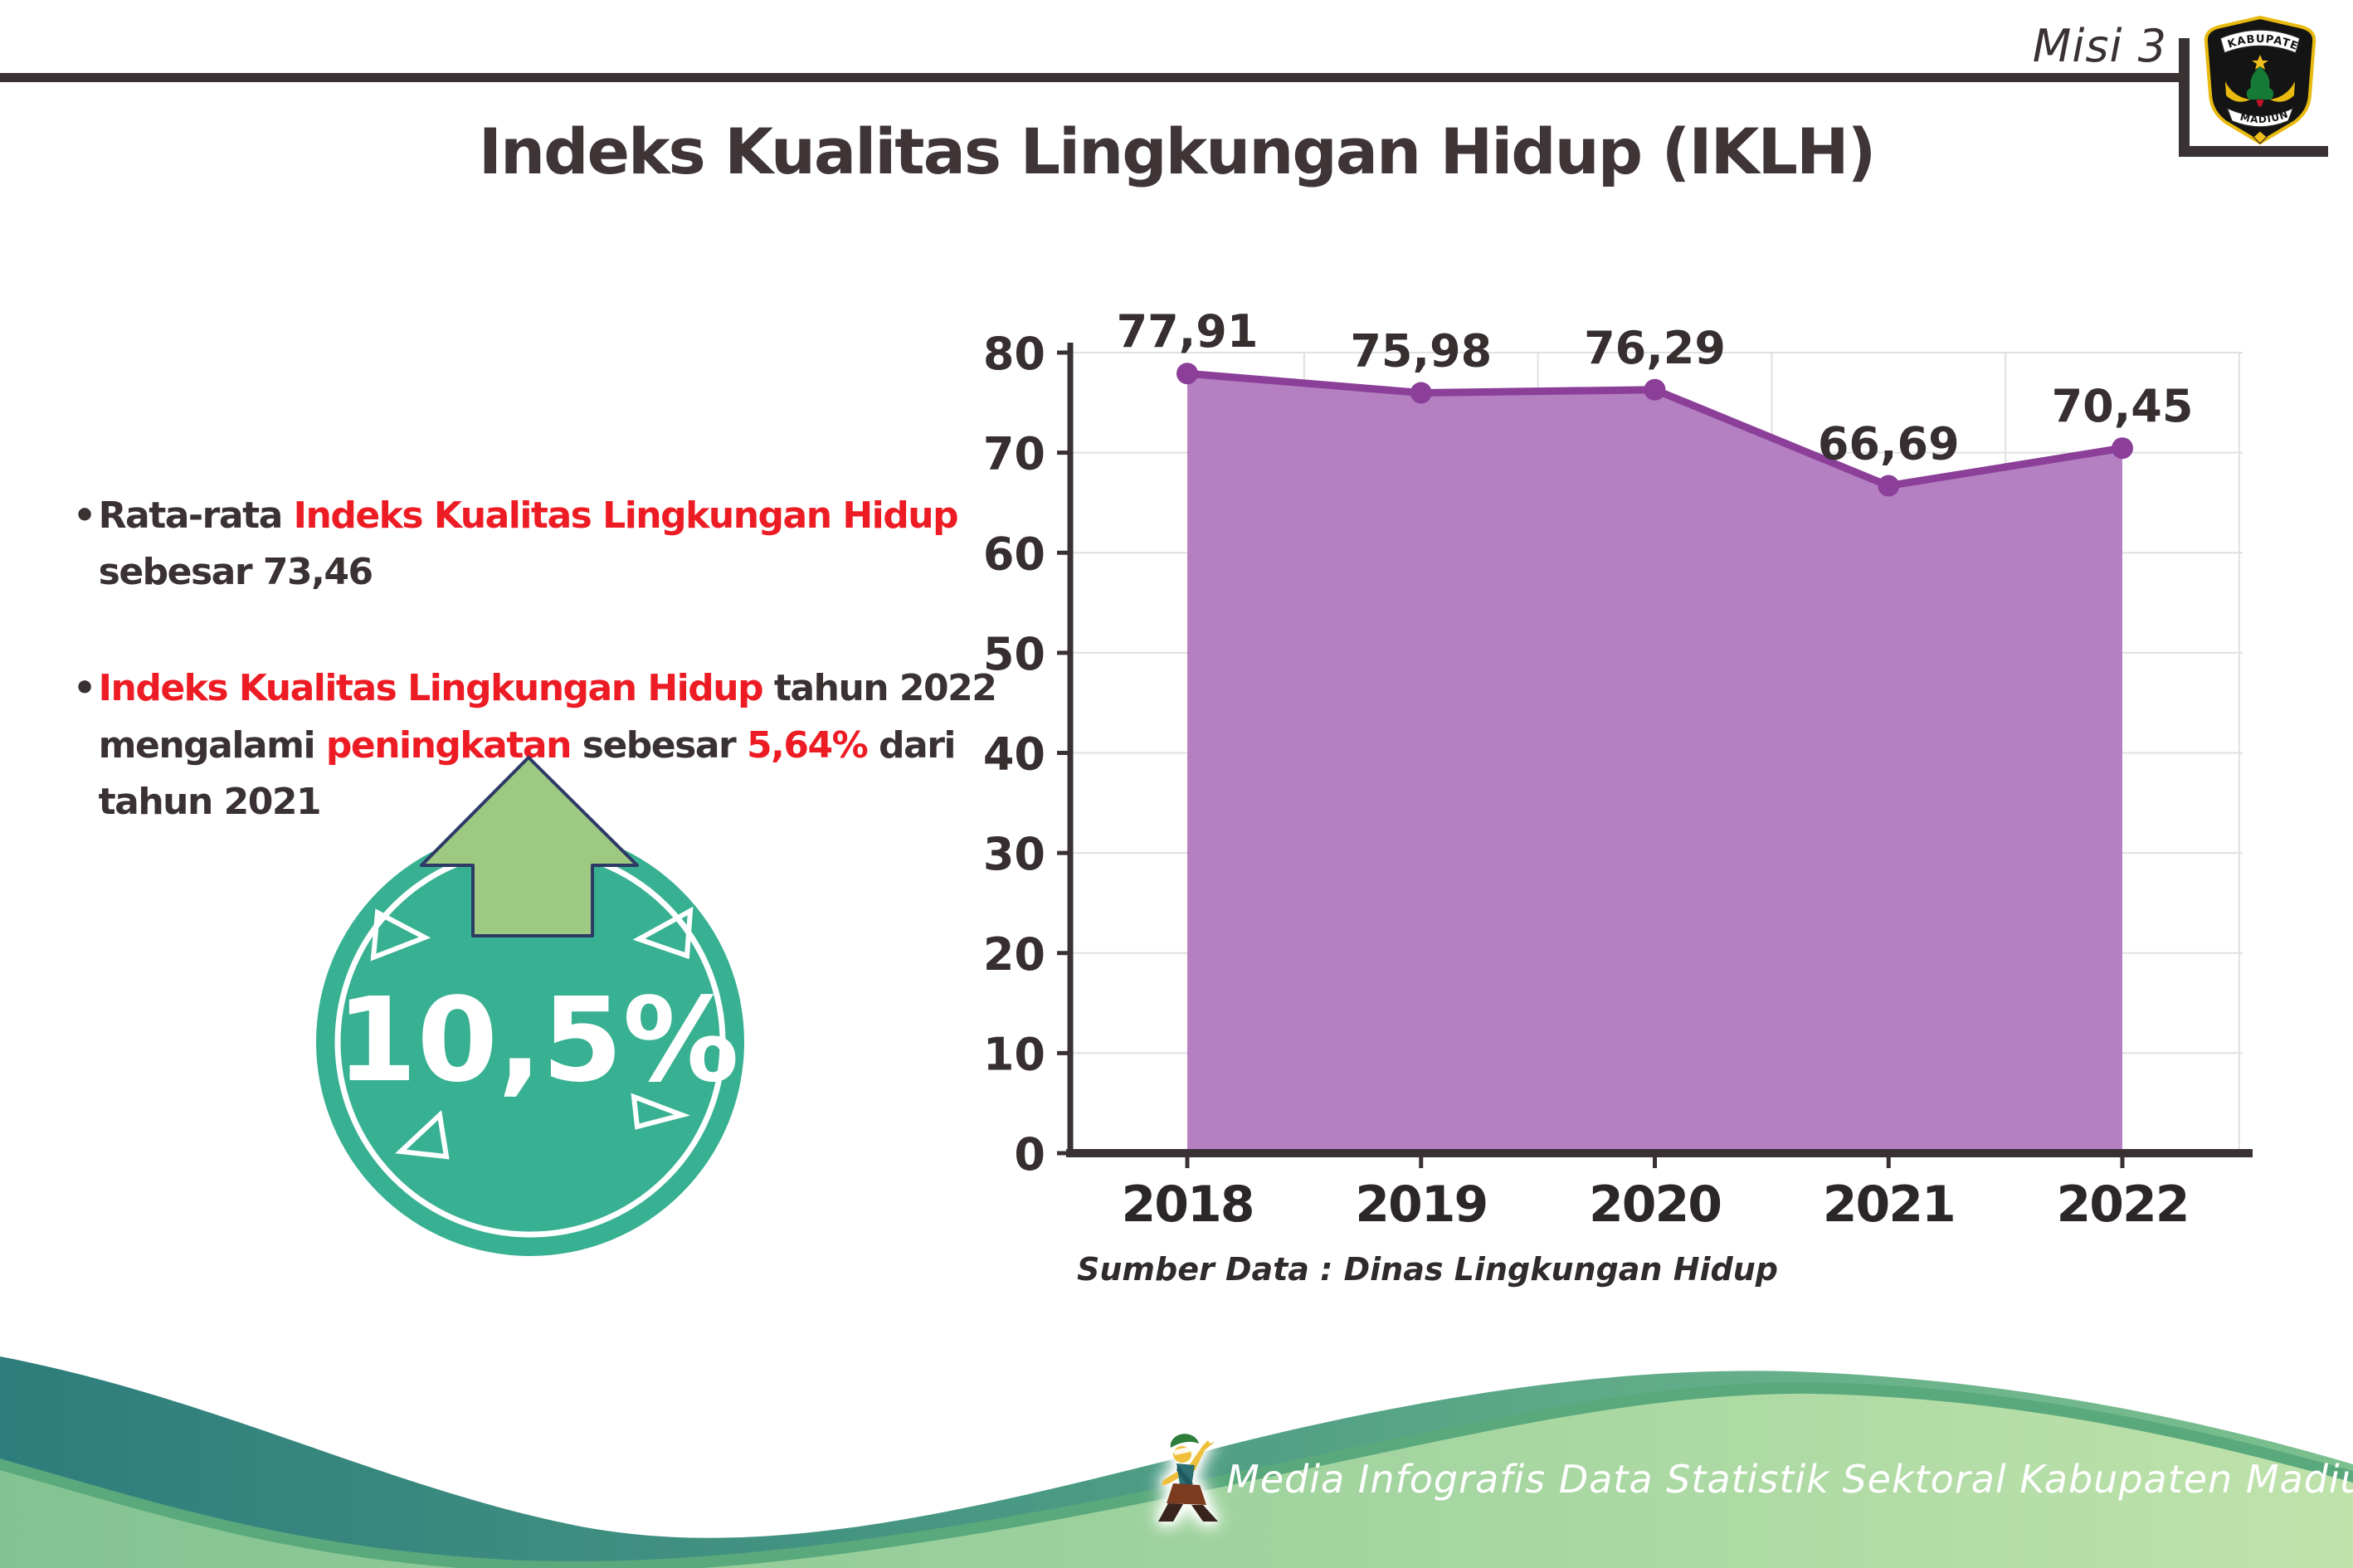 The height and width of the screenshot is (1568, 2353). What do you see at coordinates (2237, 91) in the screenshot?
I see `logo-left-wing-icon` at bounding box center [2237, 91].